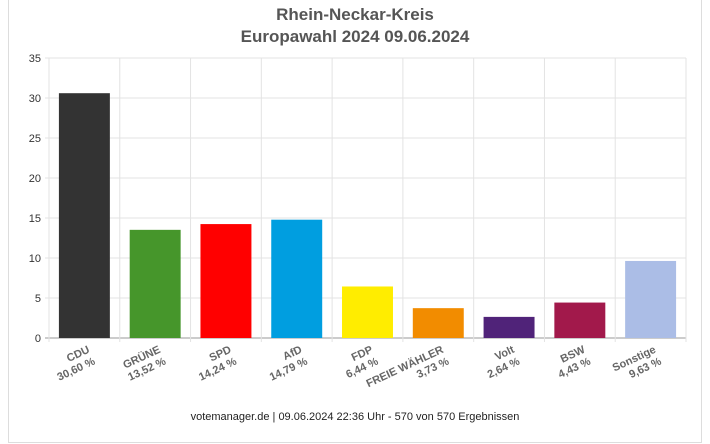 Image resolution: width=710 pixels, height=444 pixels. I want to click on x-axis-label: SPD14,24 %, so click(215, 364).